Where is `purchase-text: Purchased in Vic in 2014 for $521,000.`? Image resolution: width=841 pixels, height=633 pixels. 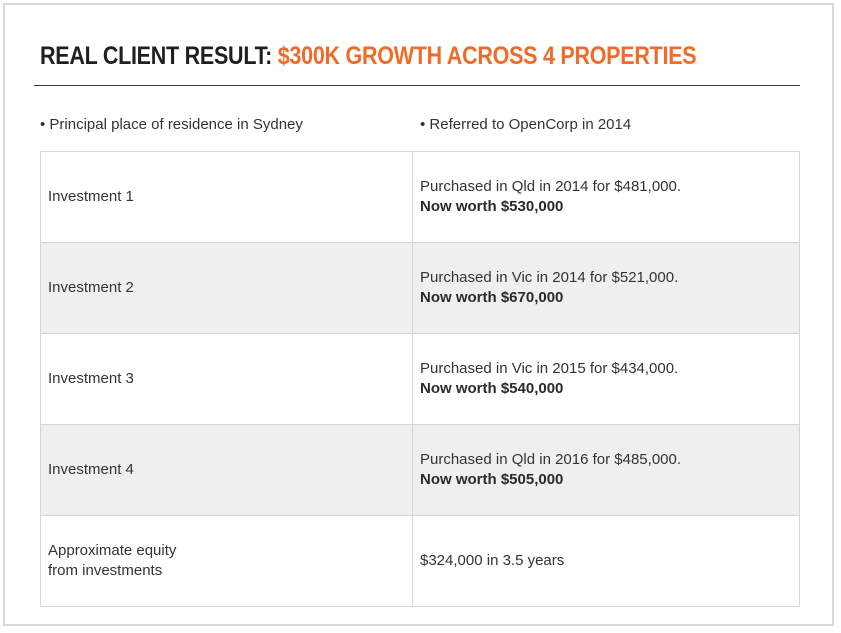 purchase-text: Purchased in Vic in 2014 for $521,000. is located at coordinates (549, 277).